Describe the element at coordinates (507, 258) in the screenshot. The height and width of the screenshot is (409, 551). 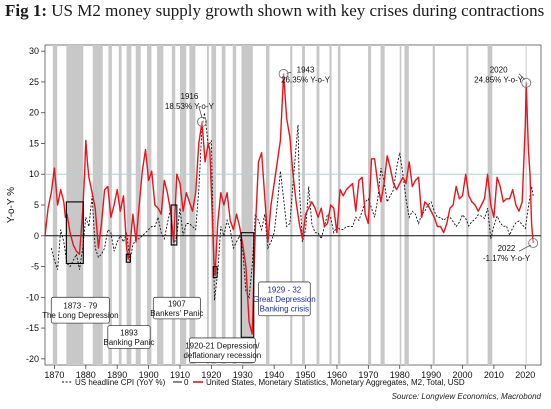
I see `annotation-text: -1.17% Y-o-Y` at that location.